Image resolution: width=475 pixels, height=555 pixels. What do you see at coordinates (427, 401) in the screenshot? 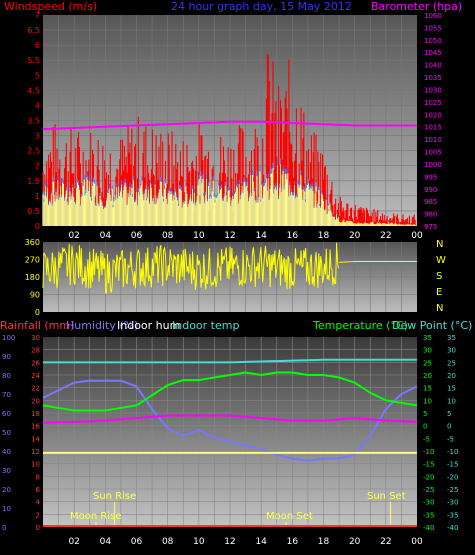
I see `temp-tick-label: 10` at bounding box center [427, 401].